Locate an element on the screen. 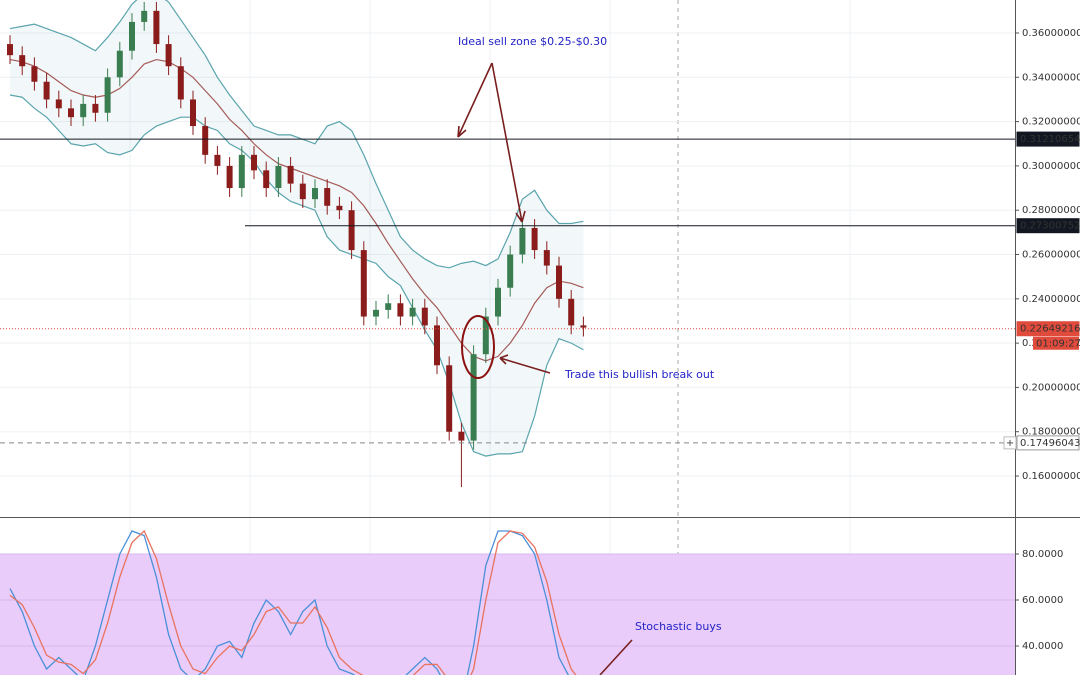 The width and height of the screenshot is (1080, 675). countdown: 01:09:27 is located at coordinates (1058, 344).